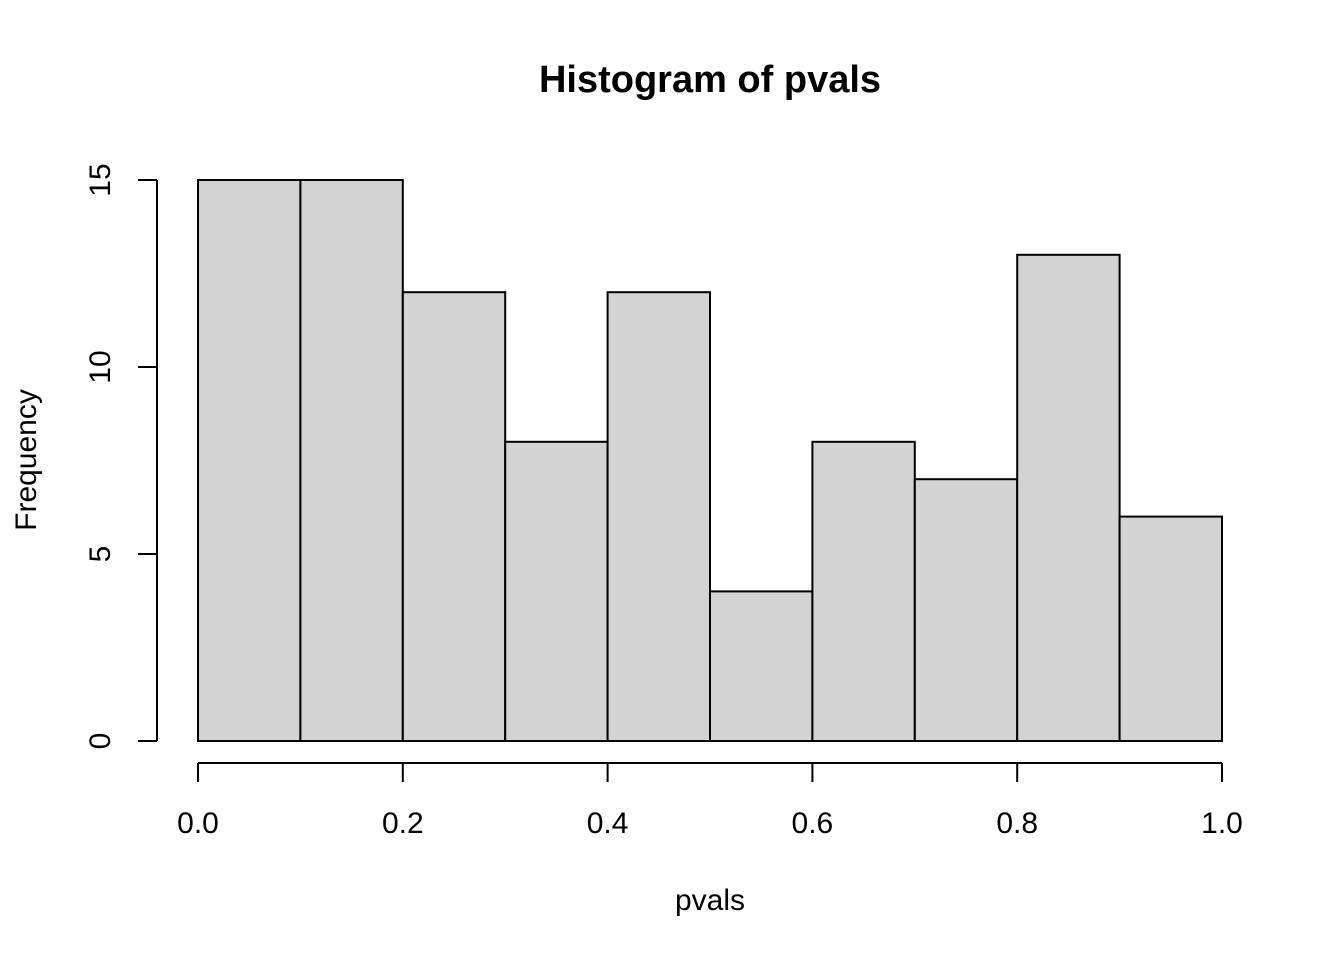 This screenshot has width=1344, height=960. Describe the element at coordinates (813, 823) in the screenshot. I see `x-tick-label: 0.6` at that location.